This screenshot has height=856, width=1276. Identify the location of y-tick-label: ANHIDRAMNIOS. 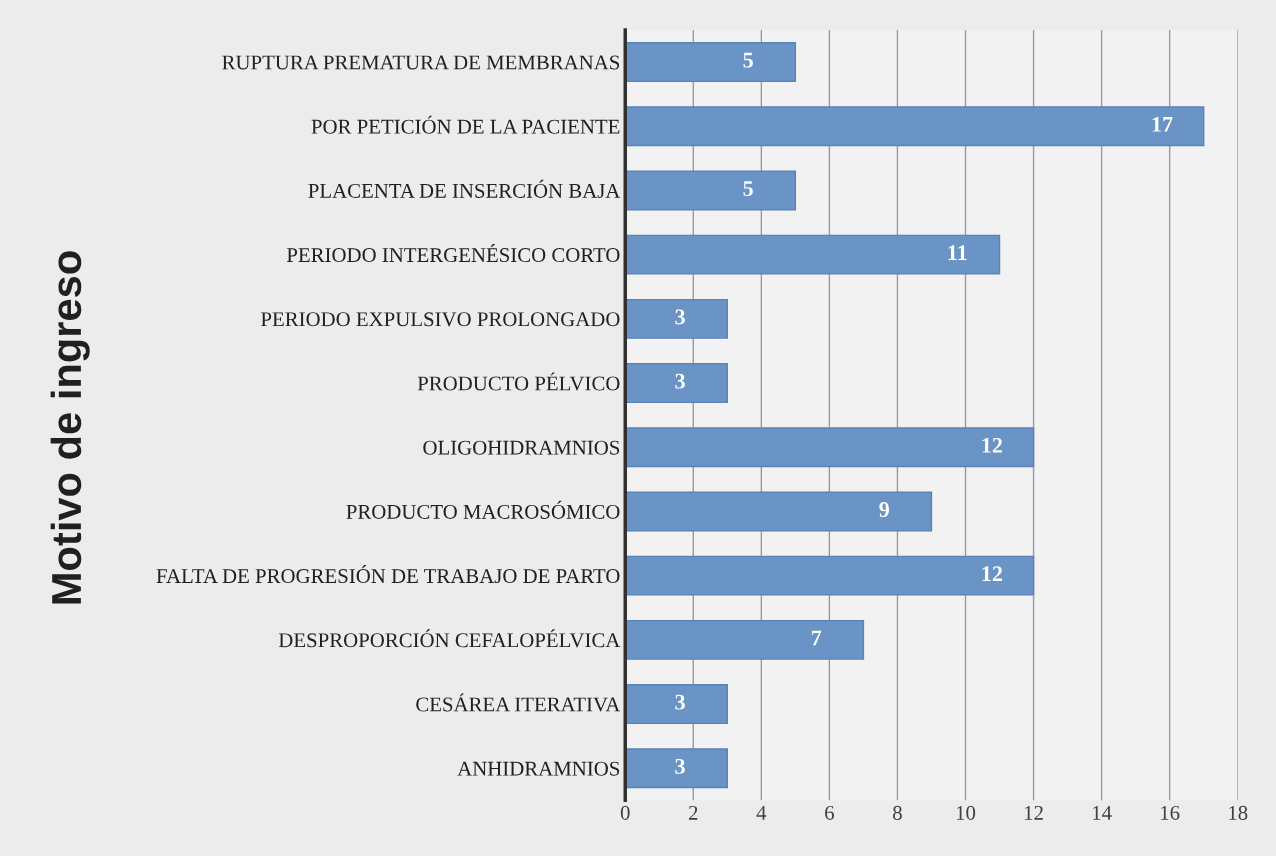
(538, 768).